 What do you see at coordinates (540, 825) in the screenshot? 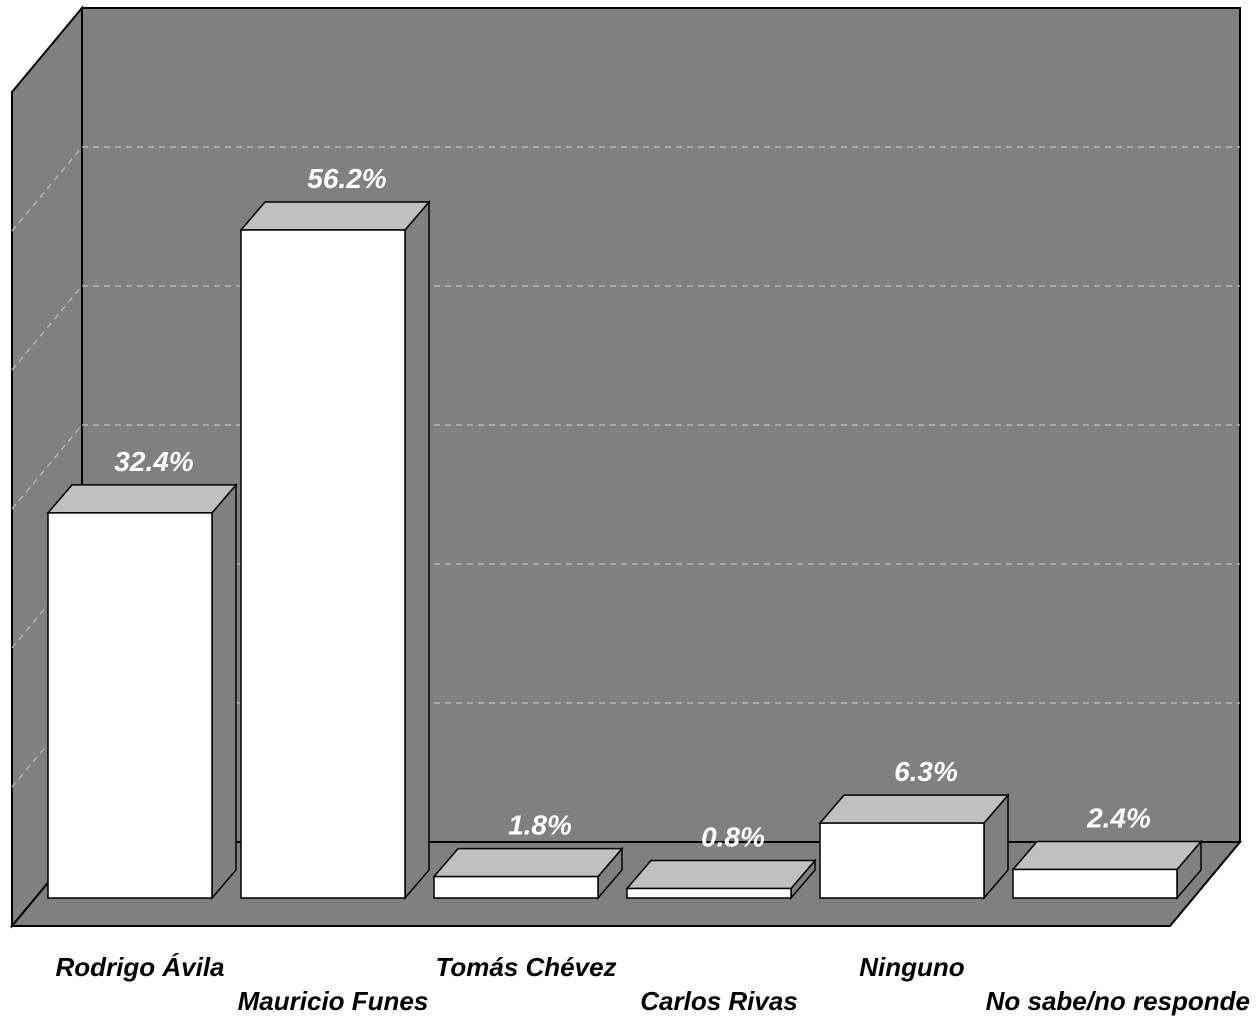
I see `value-label: 1.8%` at bounding box center [540, 825].